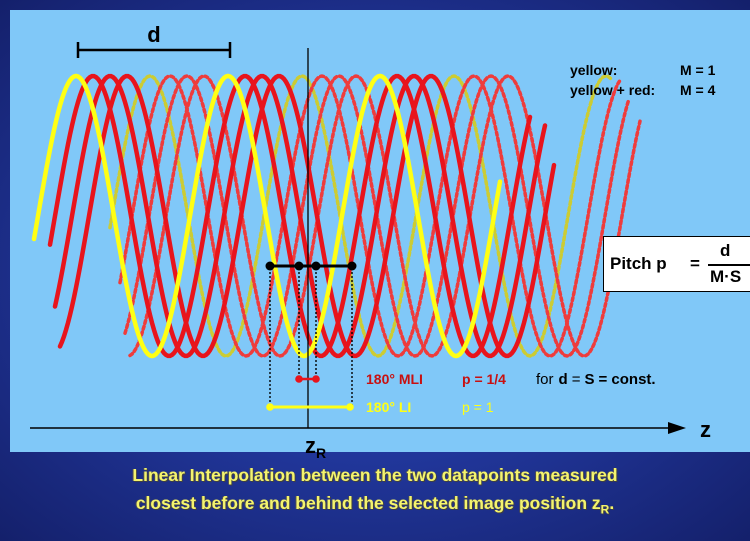 This screenshot has height=541, width=750. Describe the element at coordinates (729, 265) in the screenshot. I see `fraction-bar` at that location.